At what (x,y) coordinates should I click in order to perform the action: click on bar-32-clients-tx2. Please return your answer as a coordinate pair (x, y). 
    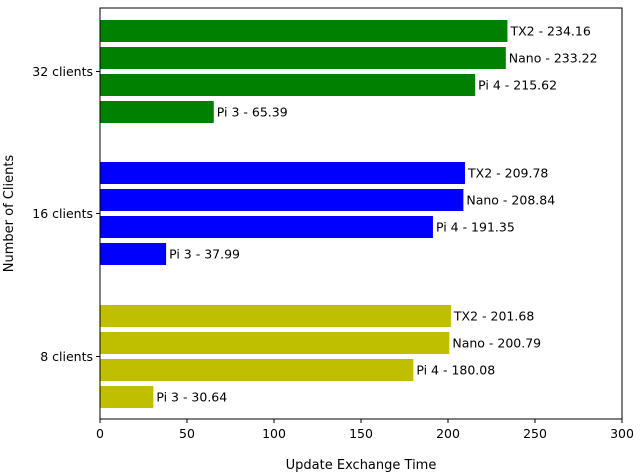
    Looking at the image, I should click on (304, 31).